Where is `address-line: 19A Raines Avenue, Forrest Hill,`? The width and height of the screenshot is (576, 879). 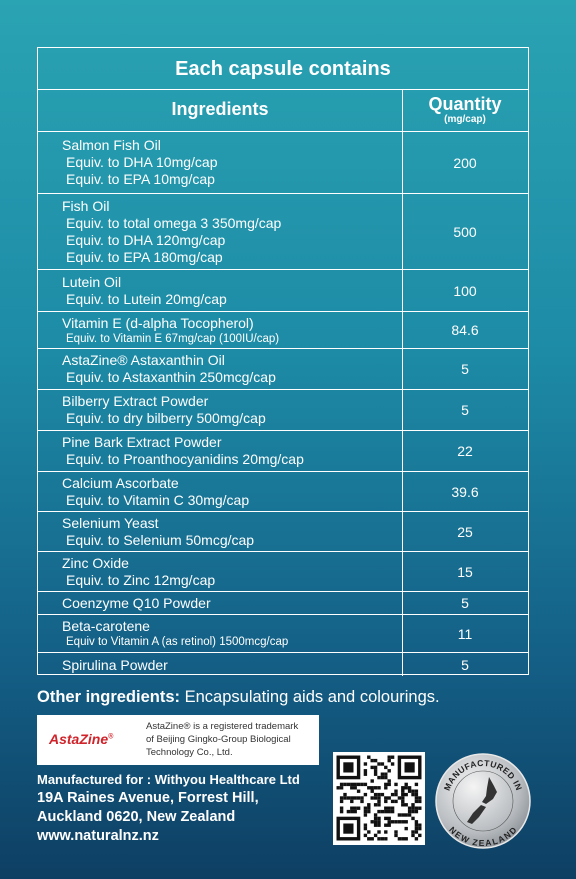
address-line: 19A Raines Avenue, Forrest Hill, is located at coordinates (148, 798).